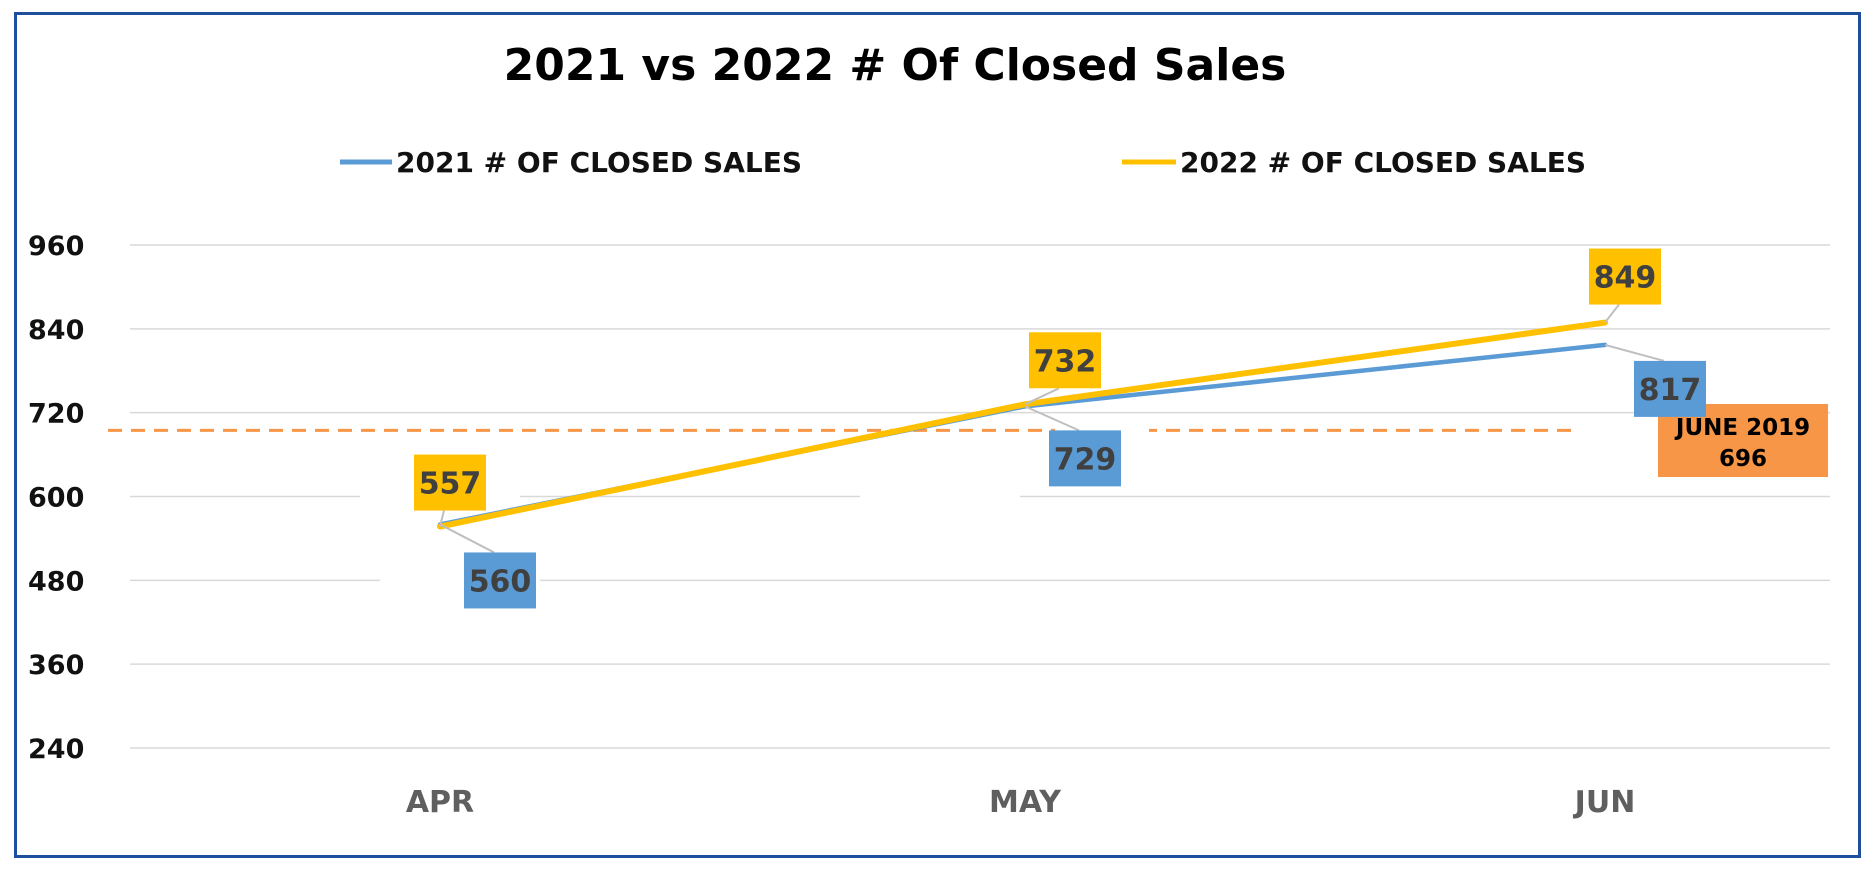  I want to click on chart-title: 2021 vs 2022 # Of Closed Sales, so click(895, 65).